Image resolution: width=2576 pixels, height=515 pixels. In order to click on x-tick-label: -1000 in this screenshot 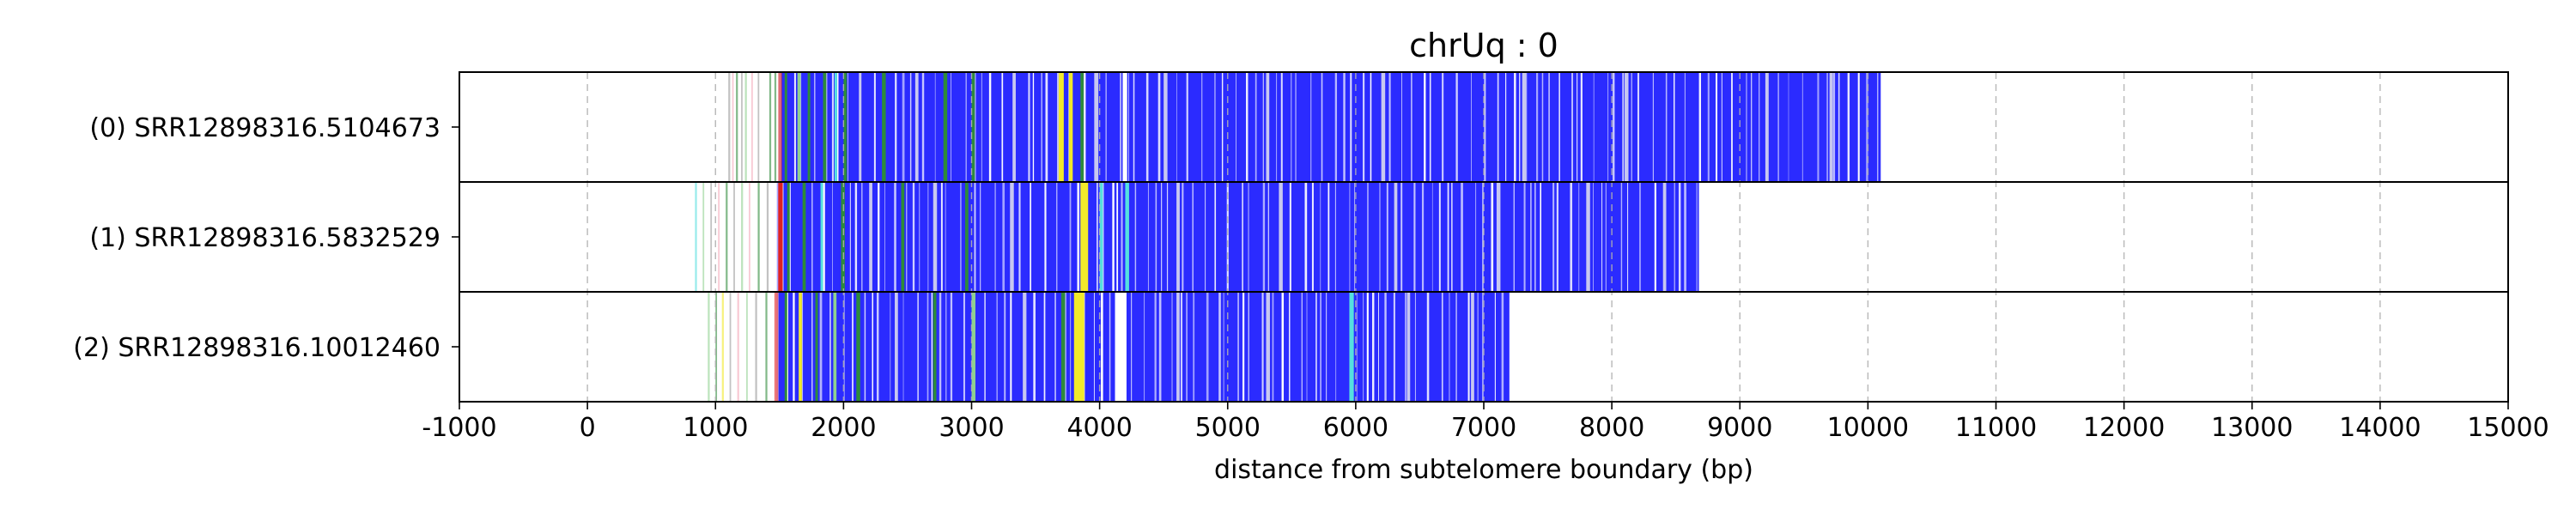, I will do `click(459, 428)`.